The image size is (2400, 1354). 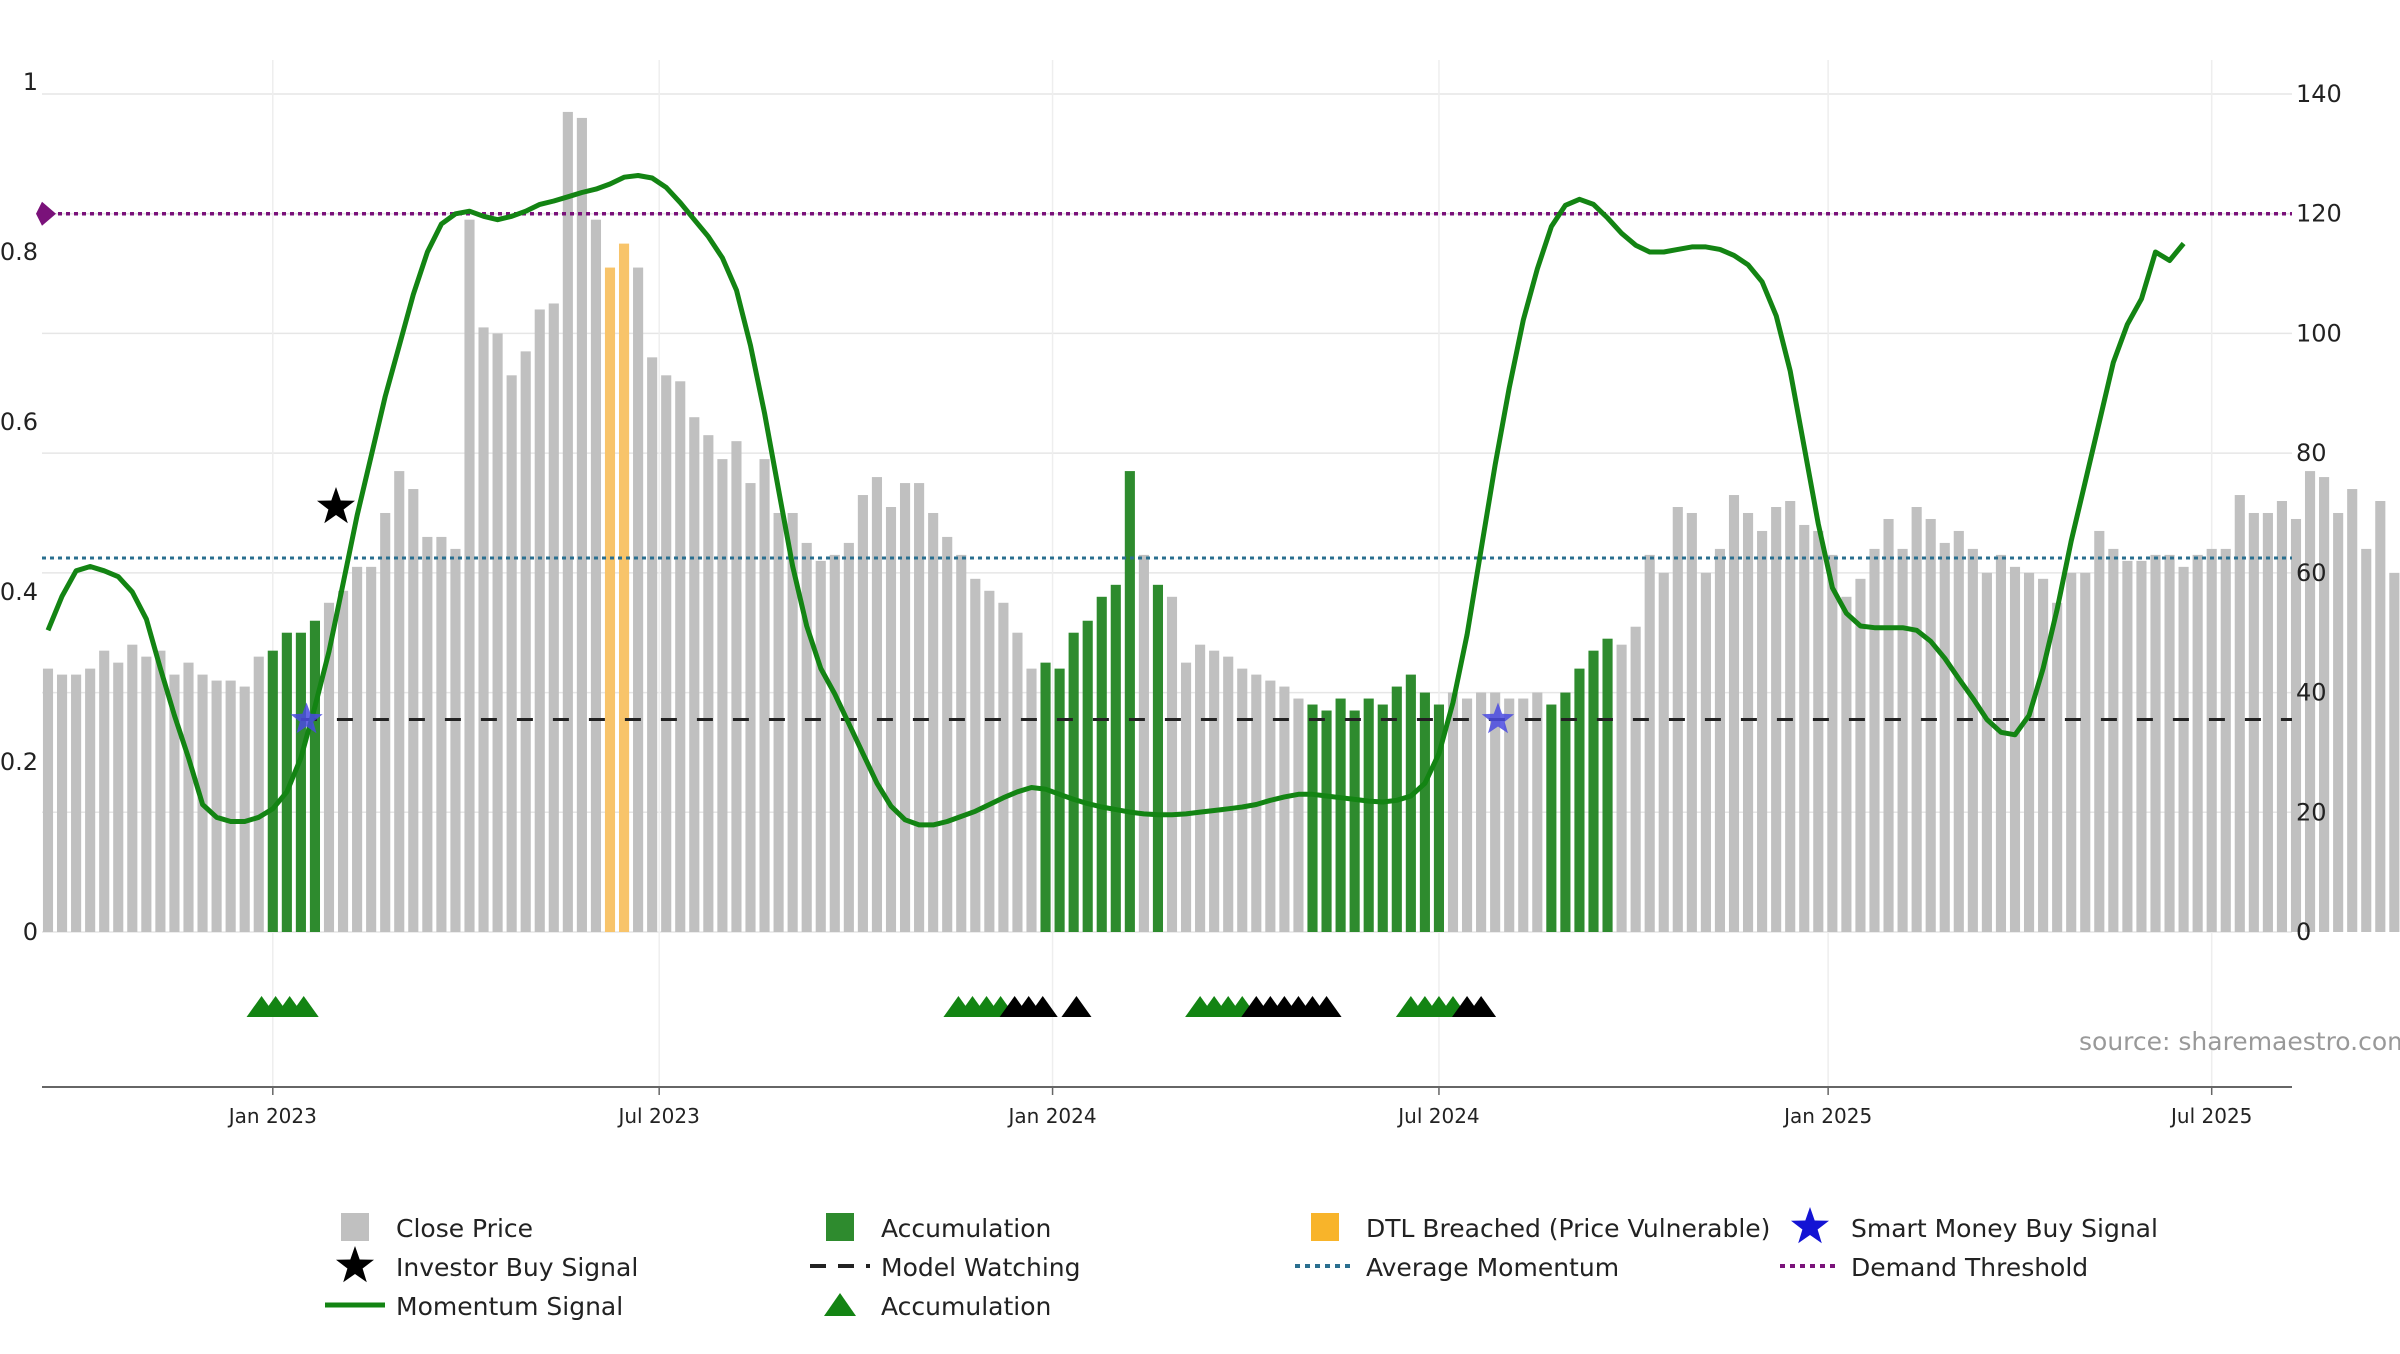 I want to click on legend-item-3: Smart Money Buy Signal, so click(x=1974, y=1225).